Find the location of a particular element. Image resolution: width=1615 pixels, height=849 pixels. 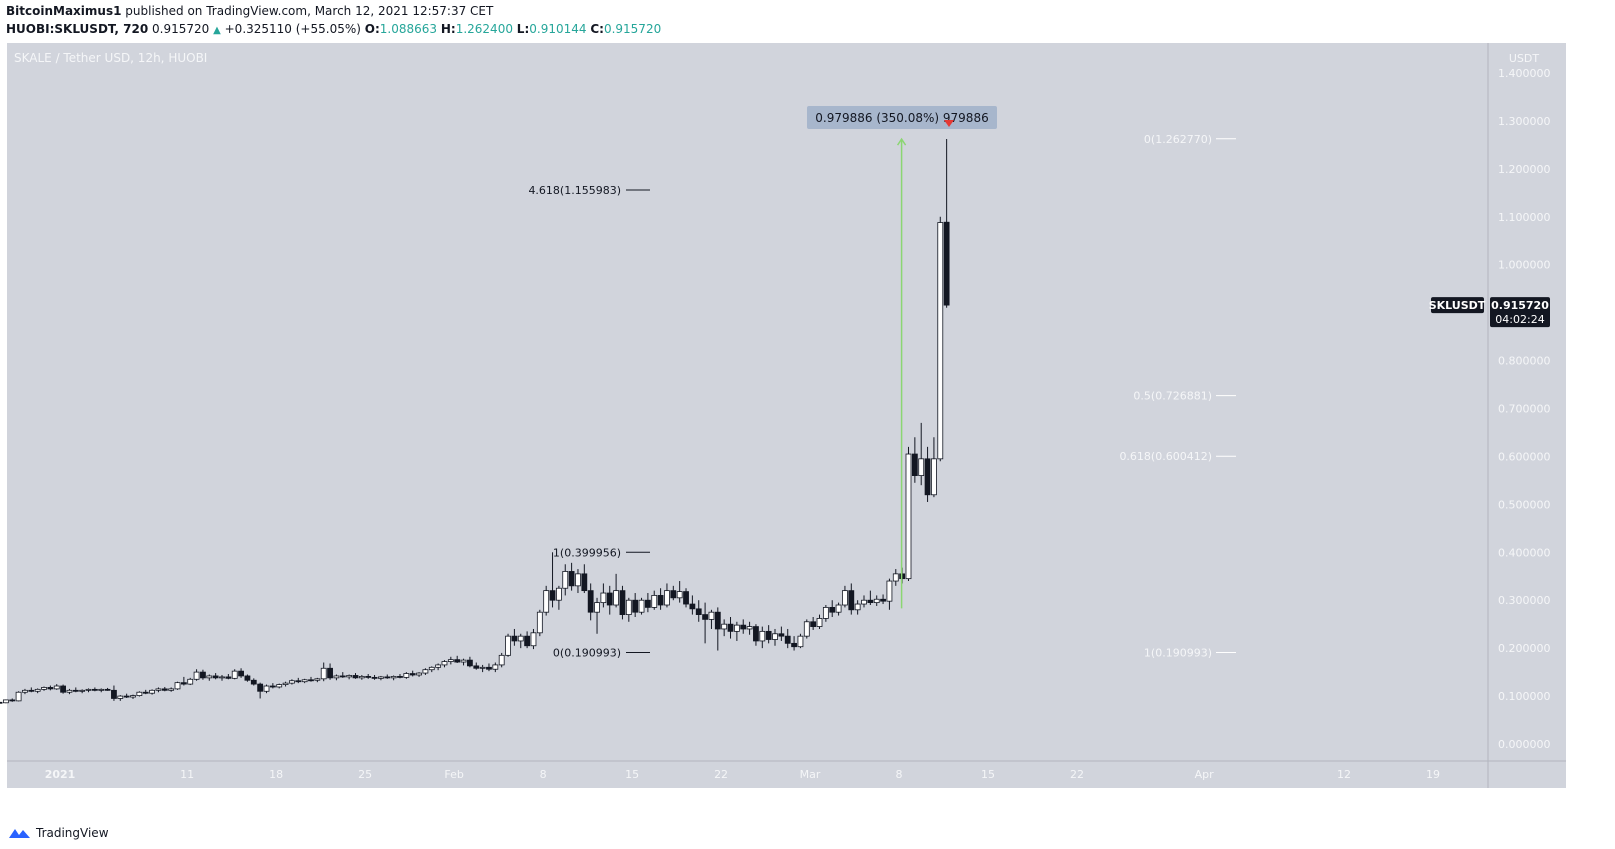

chart-title: SKALE / Tether USD, 12h, HUOBI is located at coordinates (110, 58).